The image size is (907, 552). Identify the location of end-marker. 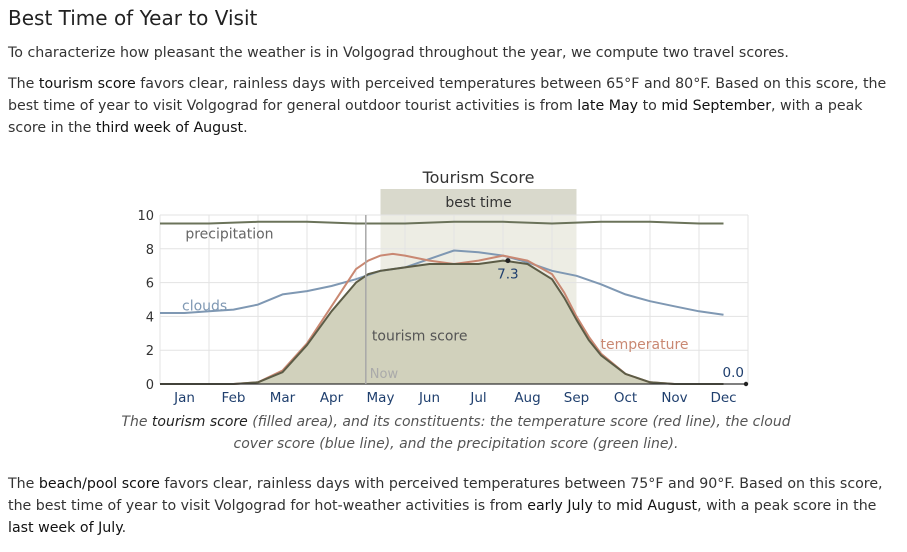
(746, 384).